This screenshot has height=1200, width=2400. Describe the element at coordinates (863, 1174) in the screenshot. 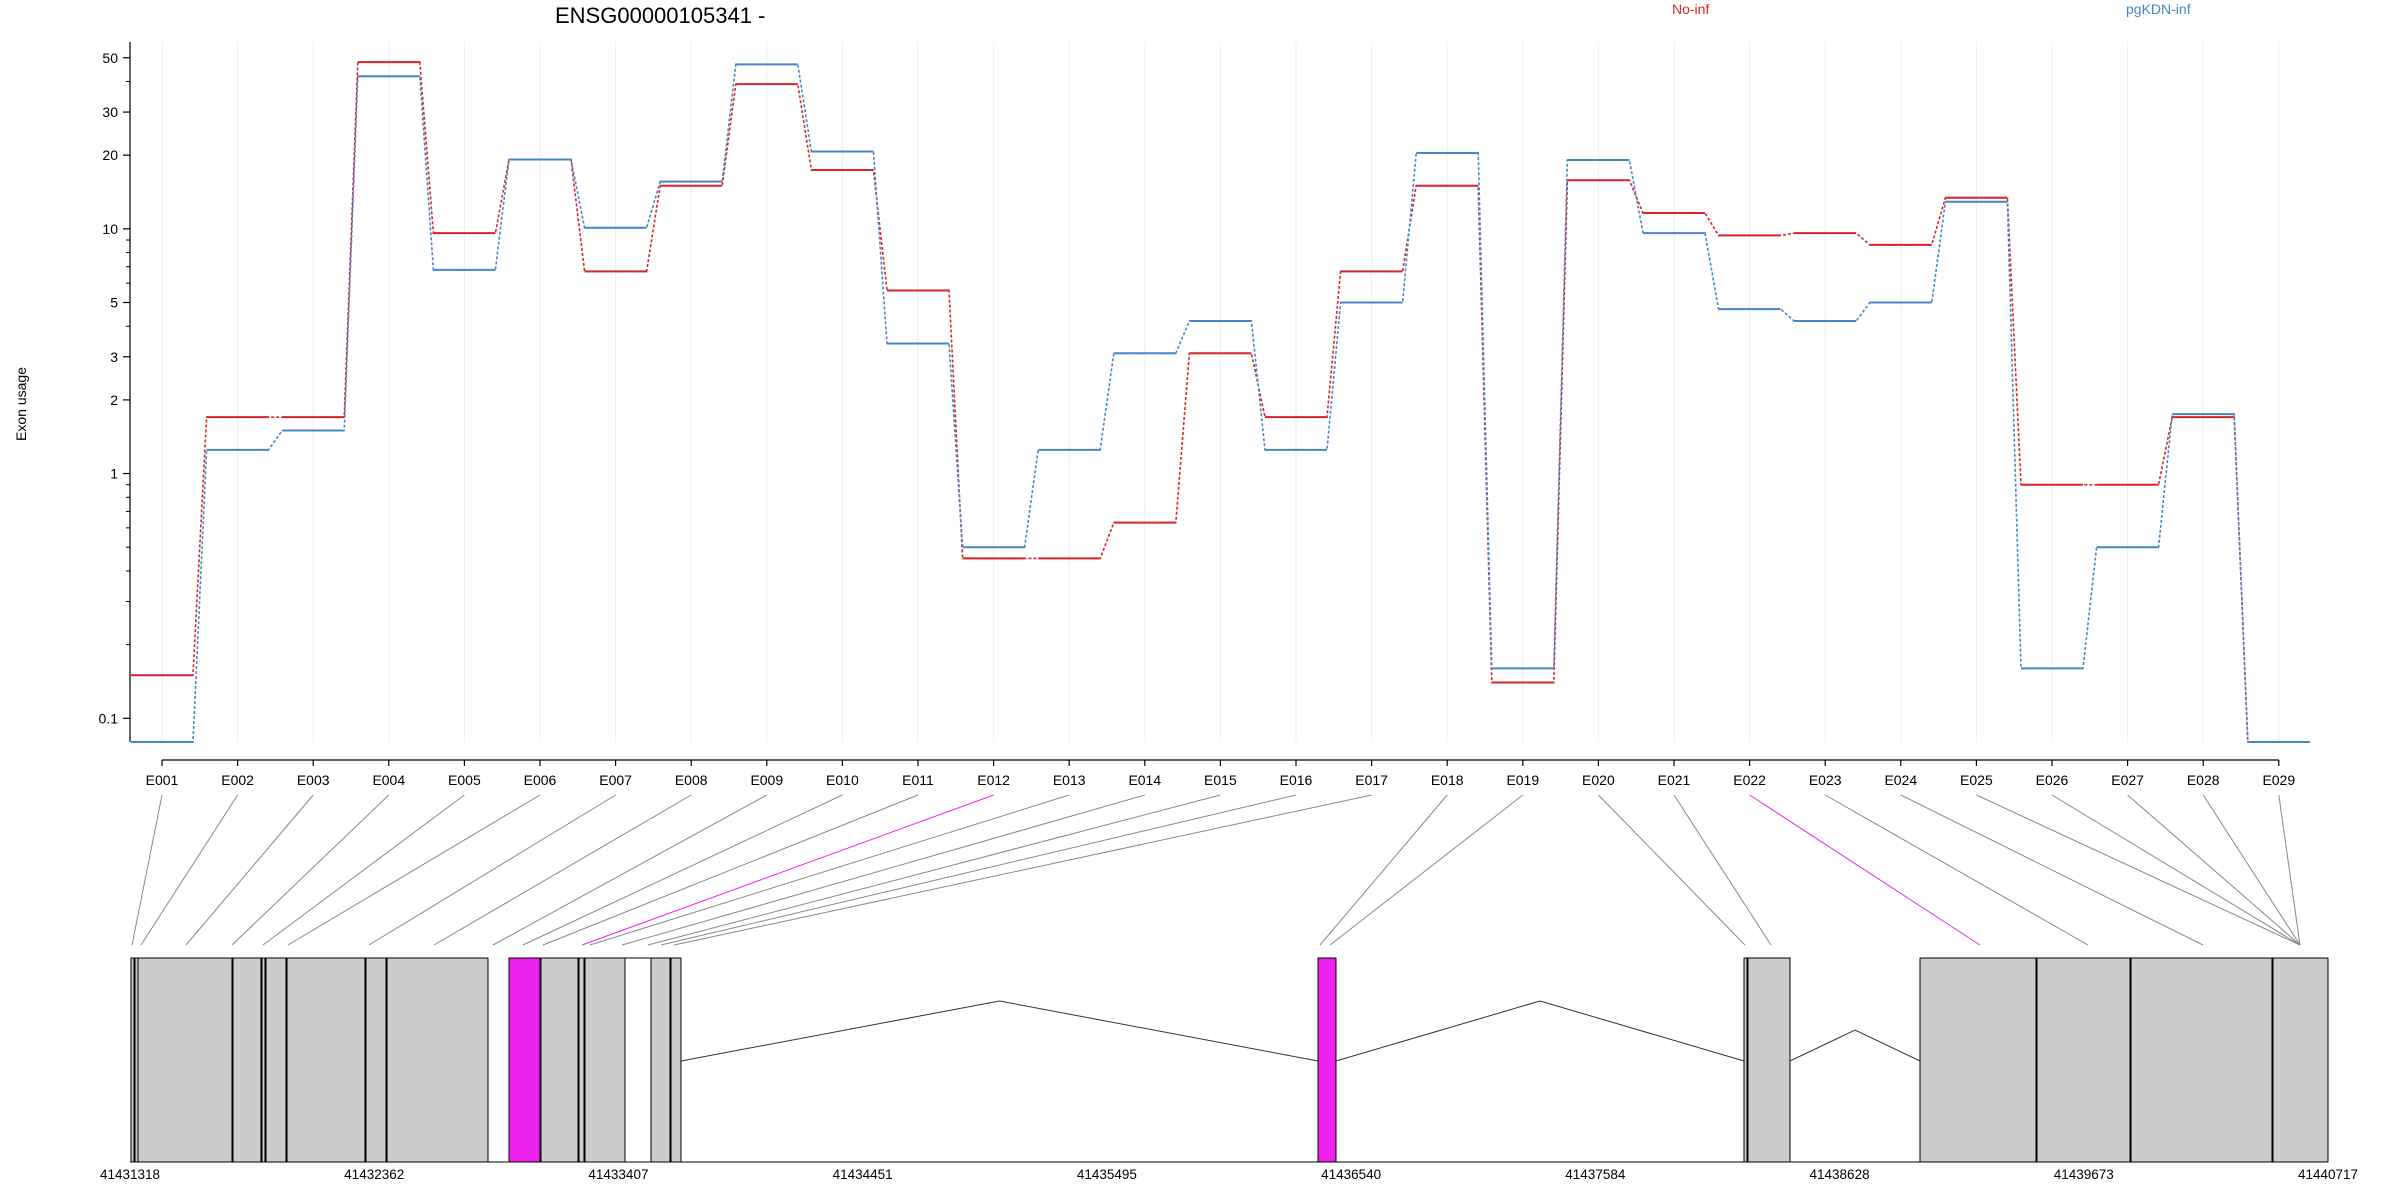

I see `genome-coordinate-label: 41434451` at that location.